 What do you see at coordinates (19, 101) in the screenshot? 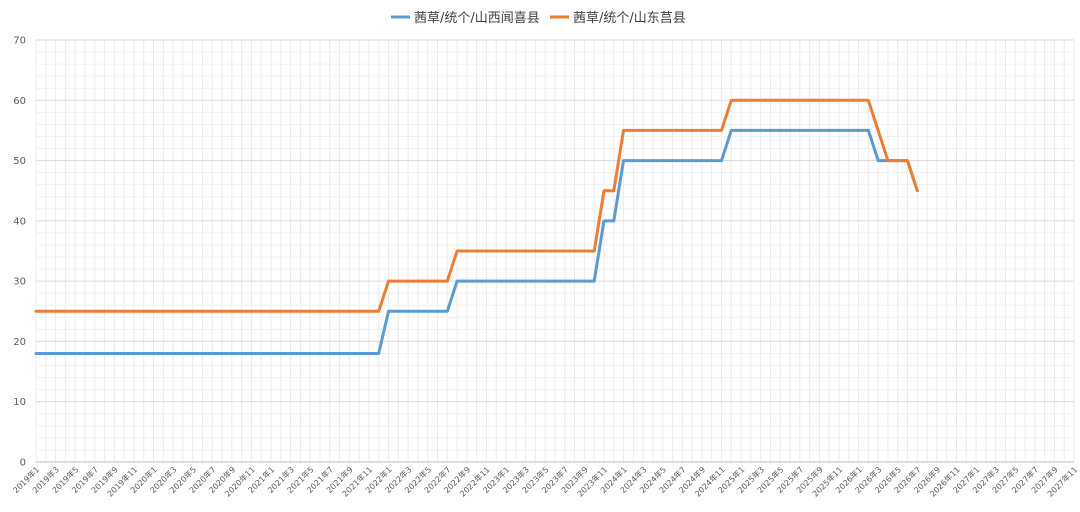
I see `y-tick-label: 60` at bounding box center [19, 101].